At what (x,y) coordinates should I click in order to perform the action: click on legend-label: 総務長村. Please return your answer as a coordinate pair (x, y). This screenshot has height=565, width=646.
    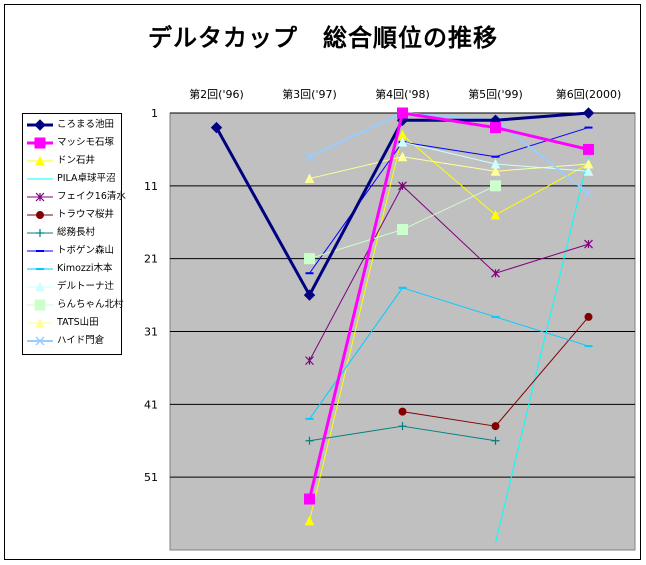
    Looking at the image, I should click on (76, 232).